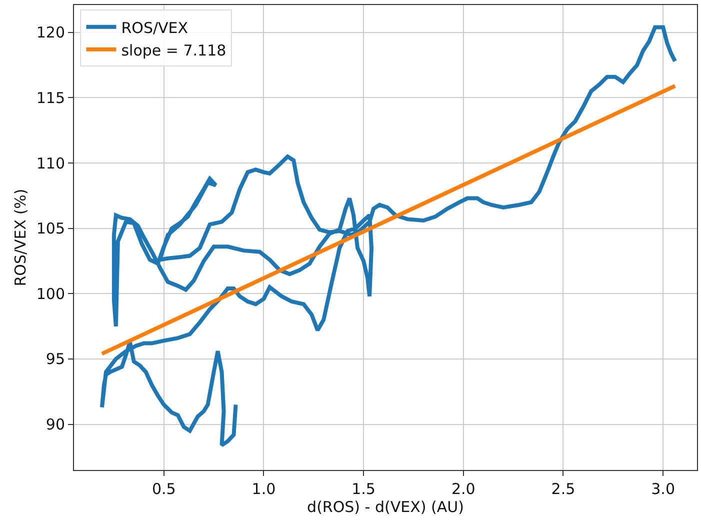  Describe the element at coordinates (55, 359) in the screenshot. I see `y-tick-label: 95` at that location.